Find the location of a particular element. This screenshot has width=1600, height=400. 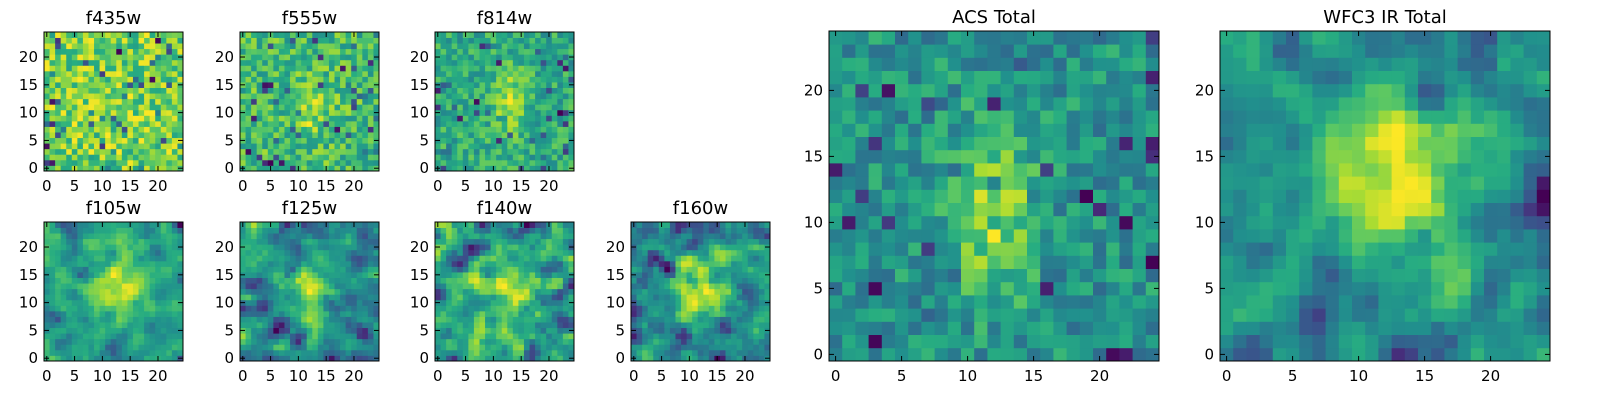

y-tick-label: 15 is located at coordinates (419, 275).